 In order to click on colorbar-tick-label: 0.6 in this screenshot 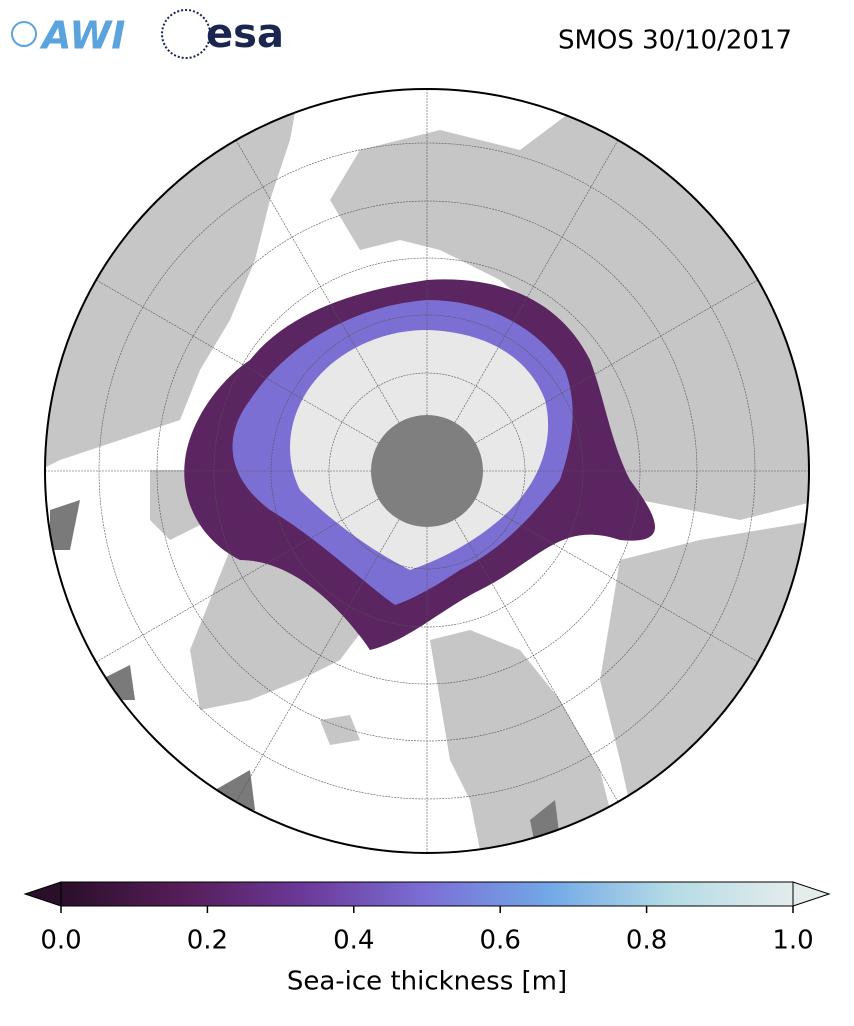, I will do `click(500, 941)`.